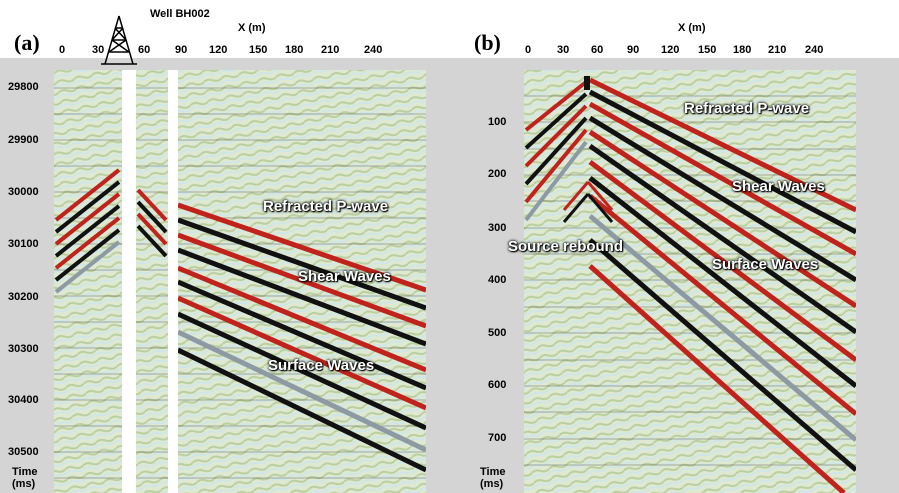  Describe the element at coordinates (23, 140) in the screenshot. I see `panel-a-y-tick: 29900` at that location.